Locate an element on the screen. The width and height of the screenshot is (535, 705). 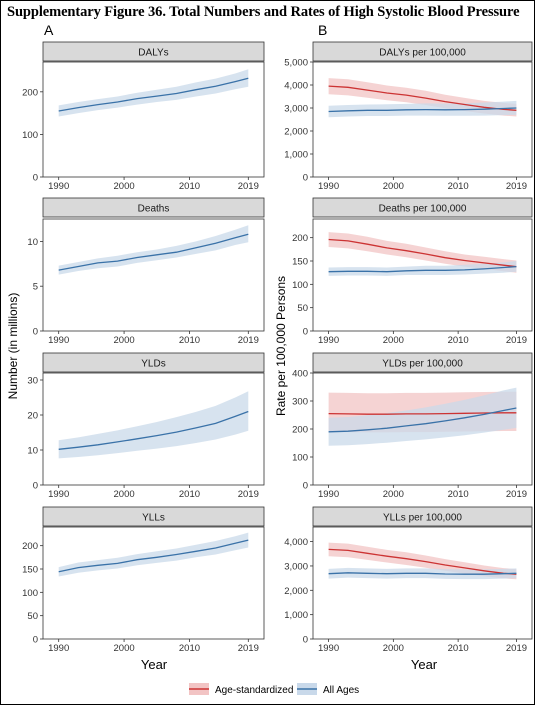
x-tick-label-dalys-per-100-000: 2019 is located at coordinates (516, 186).